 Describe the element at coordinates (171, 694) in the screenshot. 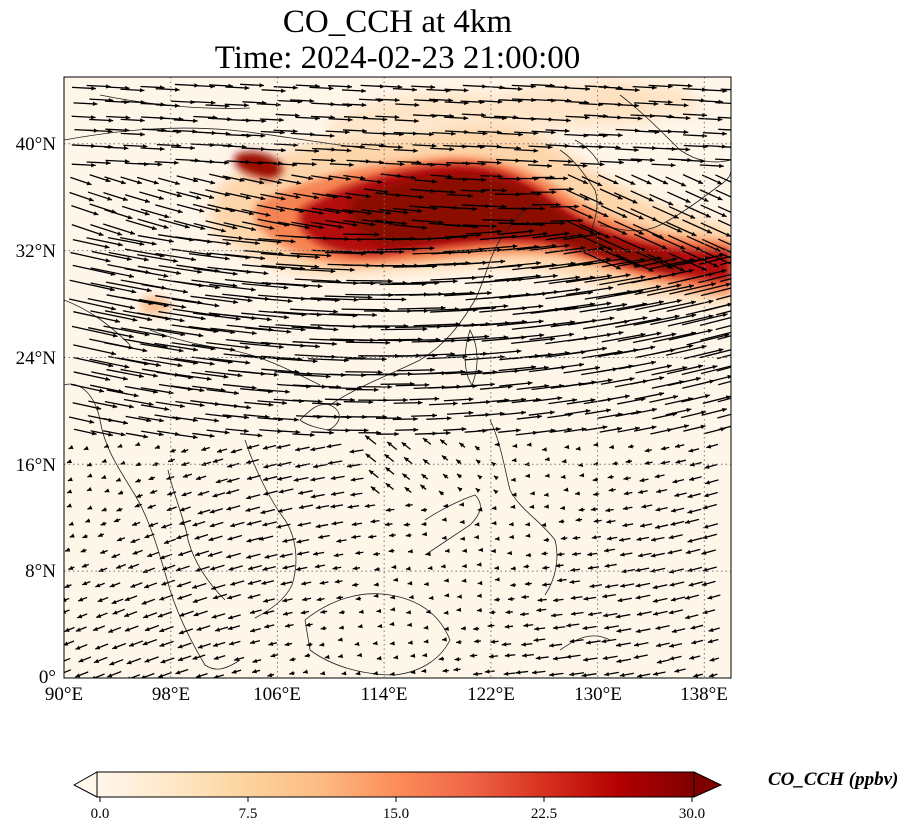

I see `lon-tick-label: 98°E` at that location.